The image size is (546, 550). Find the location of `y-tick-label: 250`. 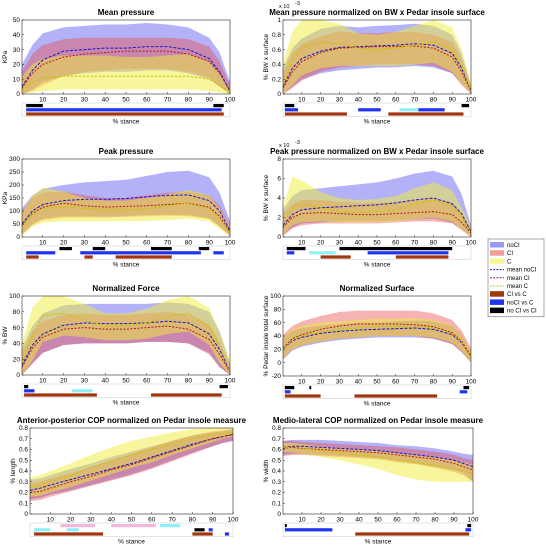

y-tick-label: 250 is located at coordinates (14, 172).